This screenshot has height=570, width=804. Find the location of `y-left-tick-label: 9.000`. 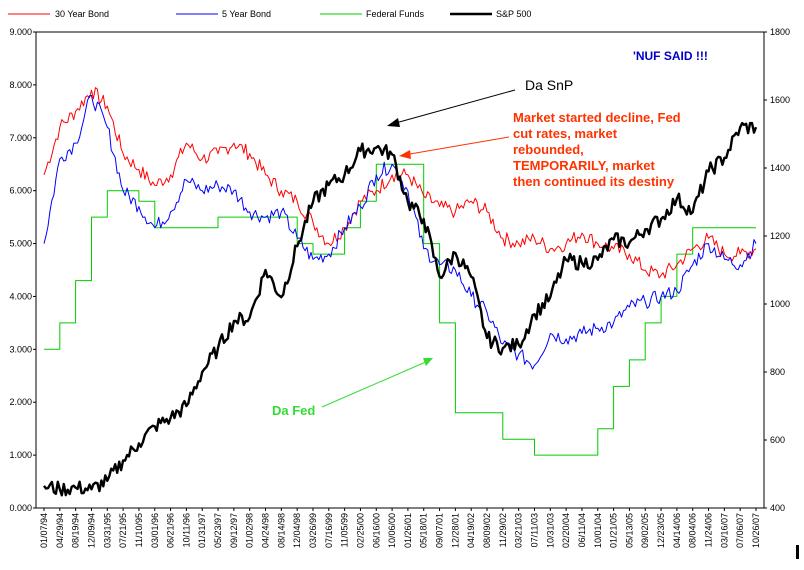

y-left-tick-label: 9.000 is located at coordinates (20, 32).